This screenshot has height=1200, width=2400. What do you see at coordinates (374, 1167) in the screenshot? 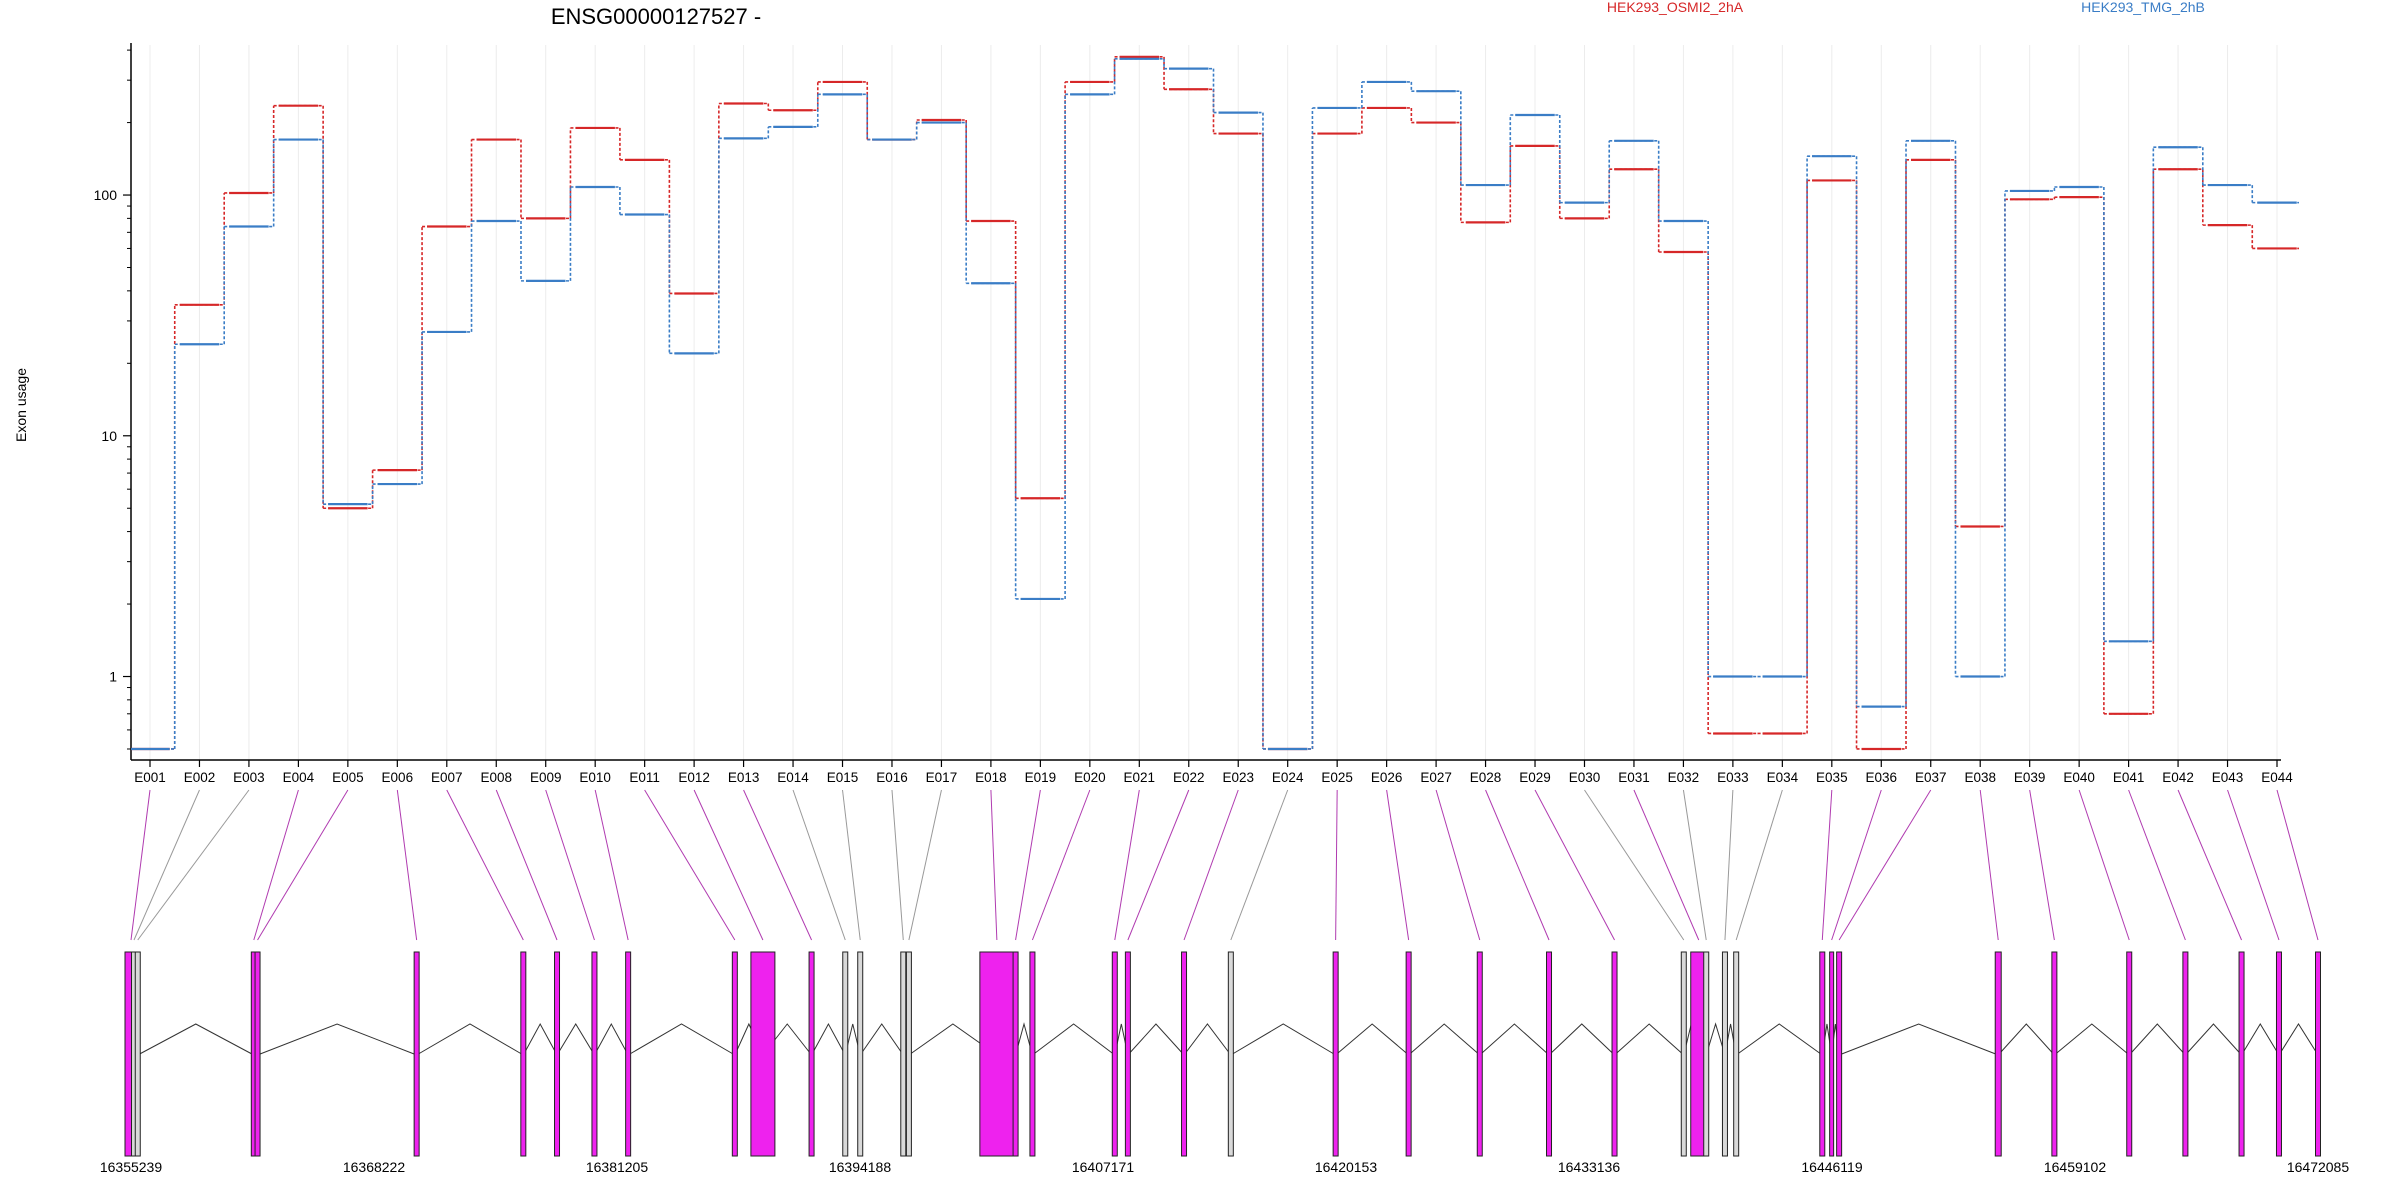
I see `coordinate-label: 16368222` at bounding box center [374, 1167].